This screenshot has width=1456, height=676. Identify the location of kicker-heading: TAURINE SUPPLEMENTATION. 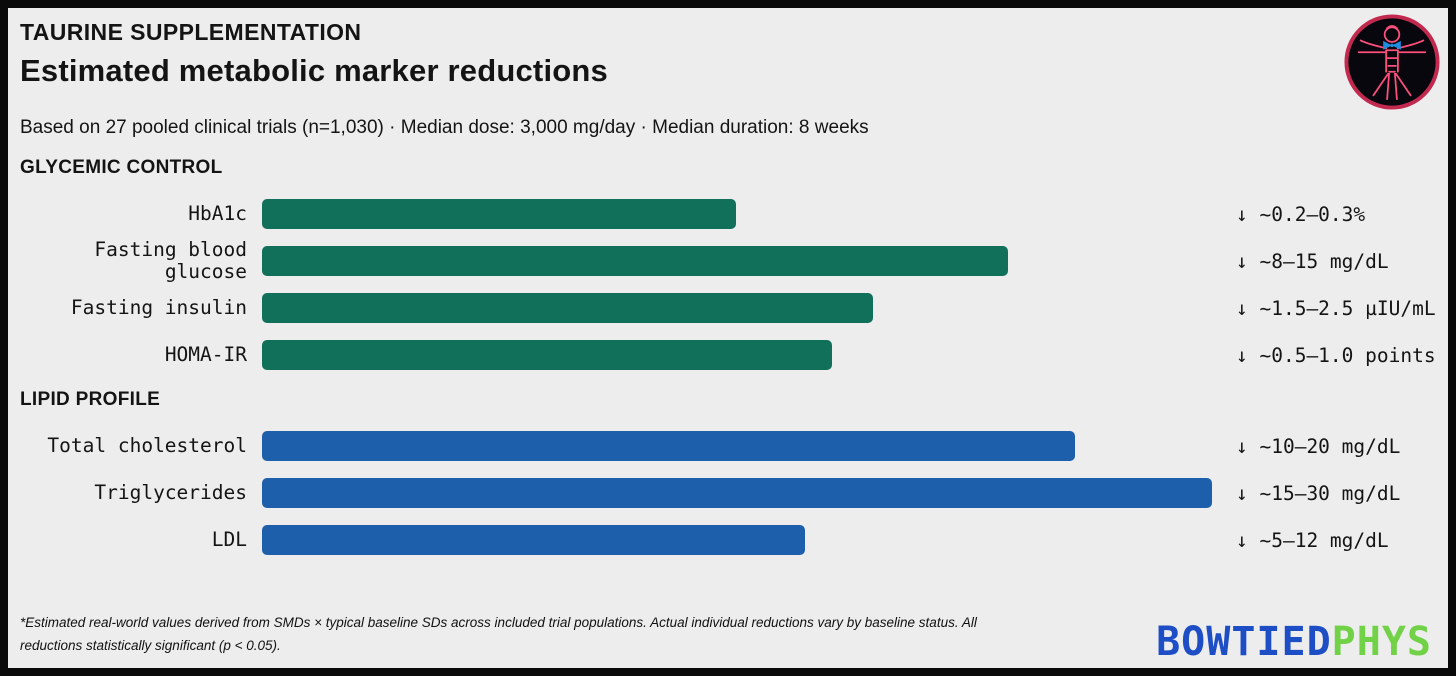
(191, 32).